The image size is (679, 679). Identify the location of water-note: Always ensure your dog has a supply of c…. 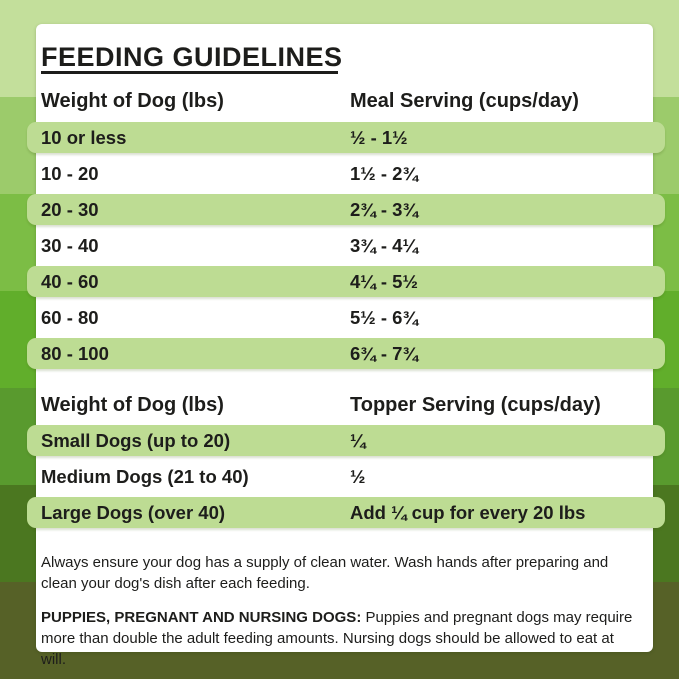
(325, 573).